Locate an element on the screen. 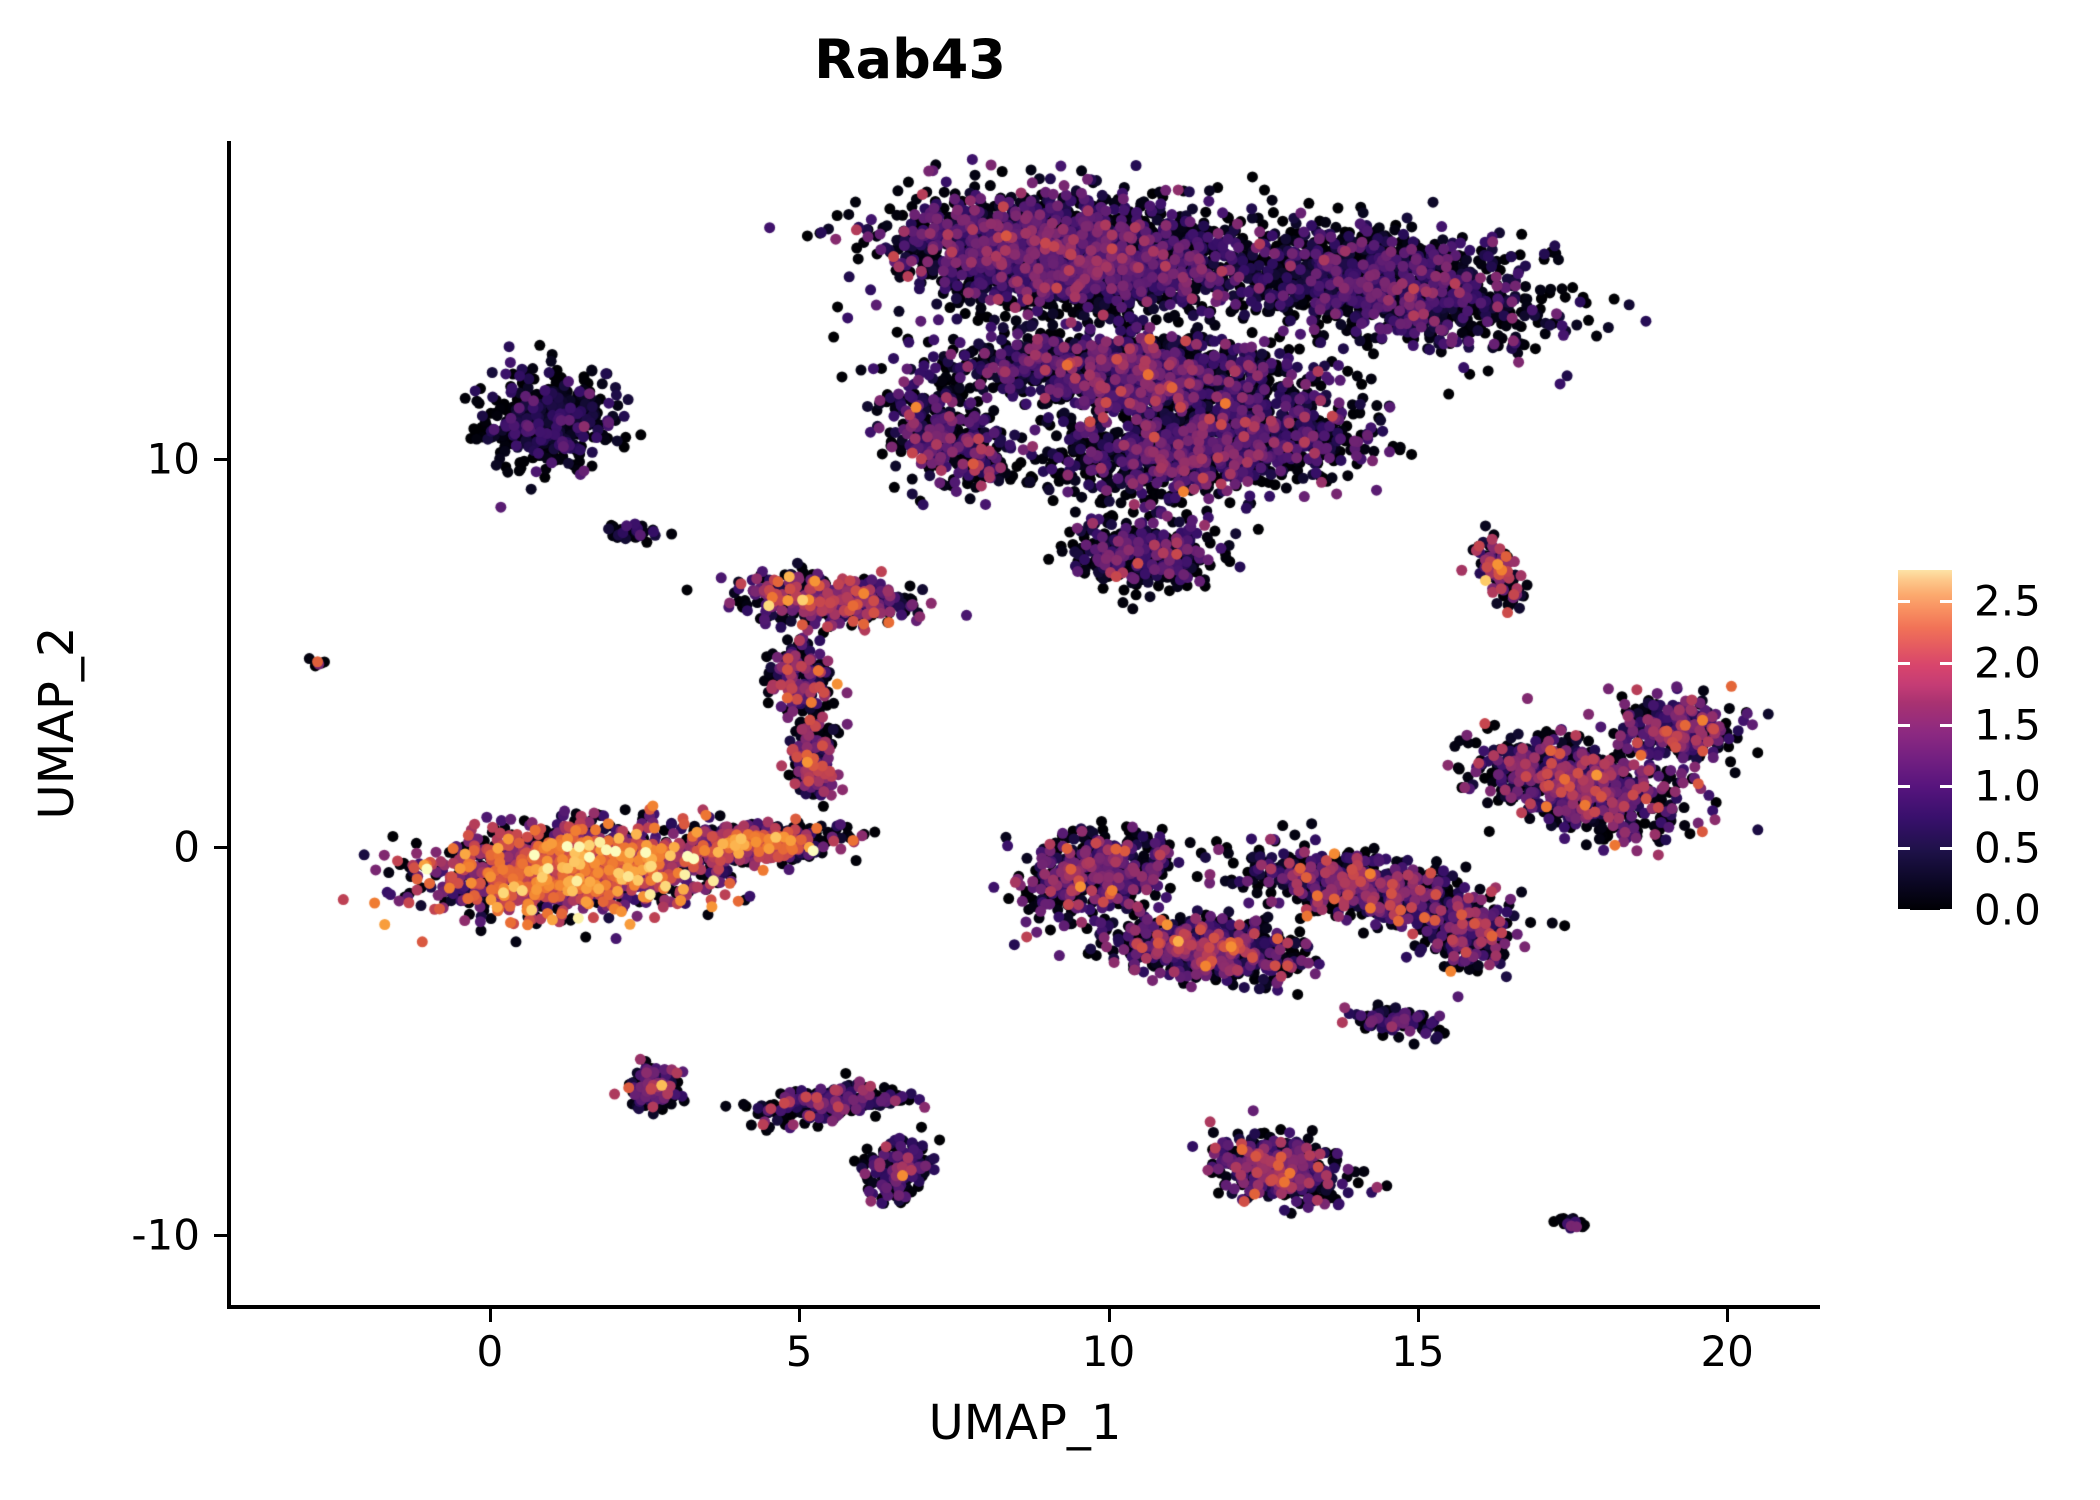 This screenshot has height=1500, width=2100. y-tick-label: 0 is located at coordinates (186, 847).